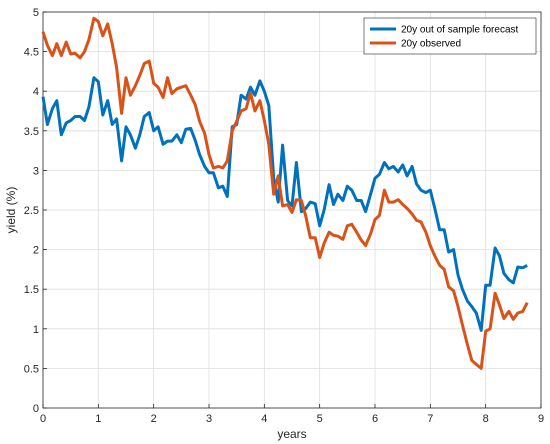 This screenshot has height=444, width=550. I want to click on y-tick-label: 5, so click(36, 13).